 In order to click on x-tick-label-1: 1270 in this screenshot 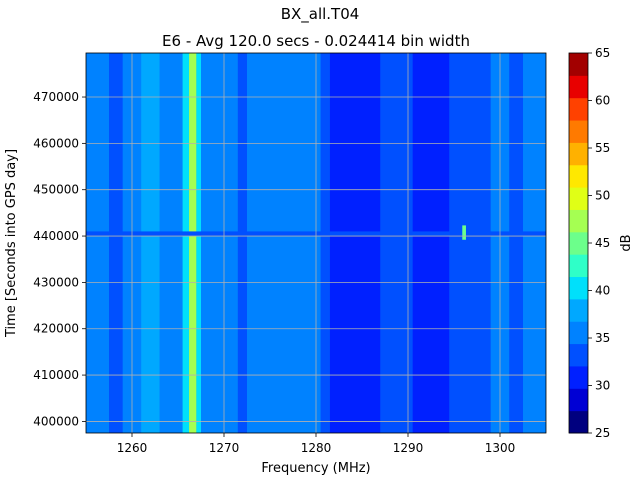, I will do `click(224, 448)`.